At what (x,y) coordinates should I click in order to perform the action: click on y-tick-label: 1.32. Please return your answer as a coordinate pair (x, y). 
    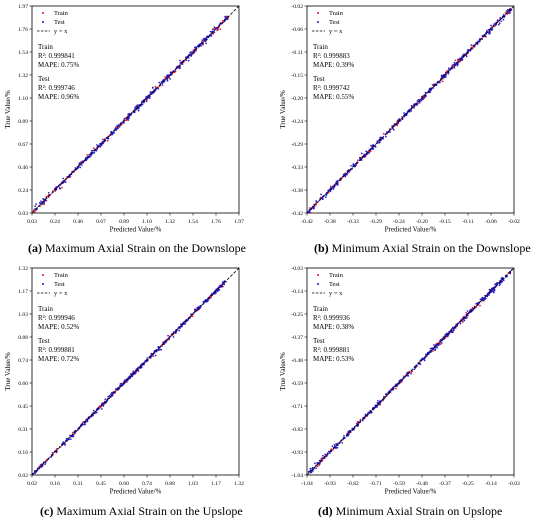
    Looking at the image, I should click on (23, 76).